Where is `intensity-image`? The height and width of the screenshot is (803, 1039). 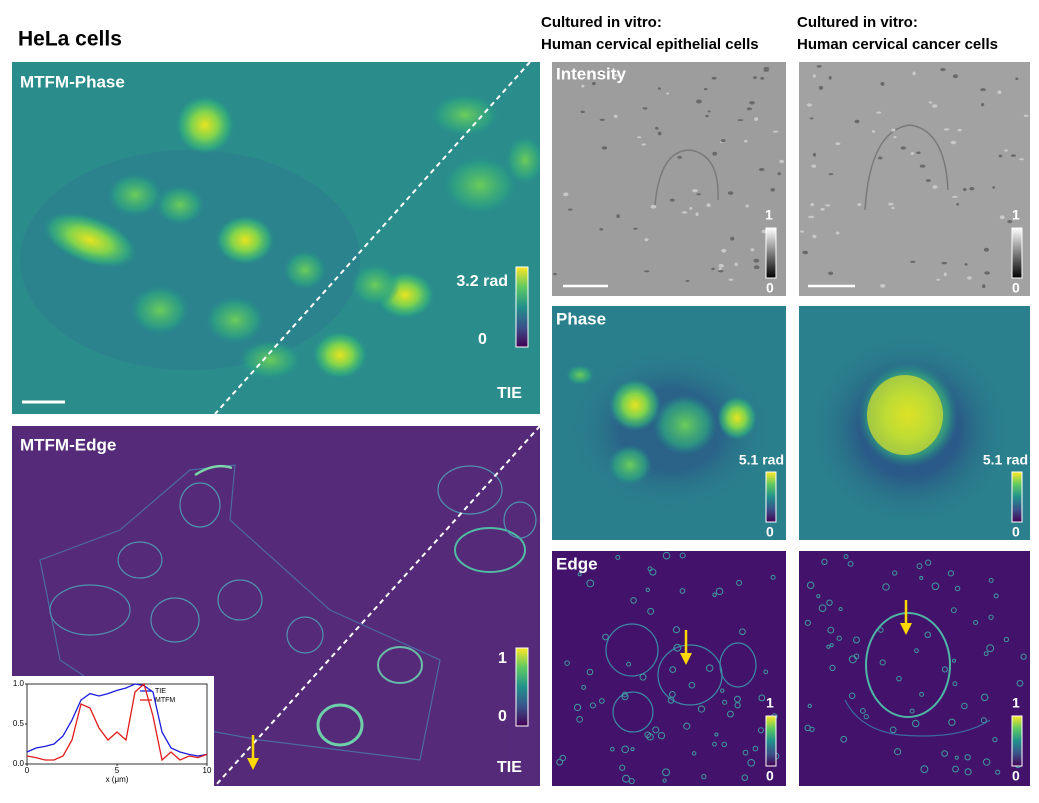
intensity-image is located at coordinates (791, 179).